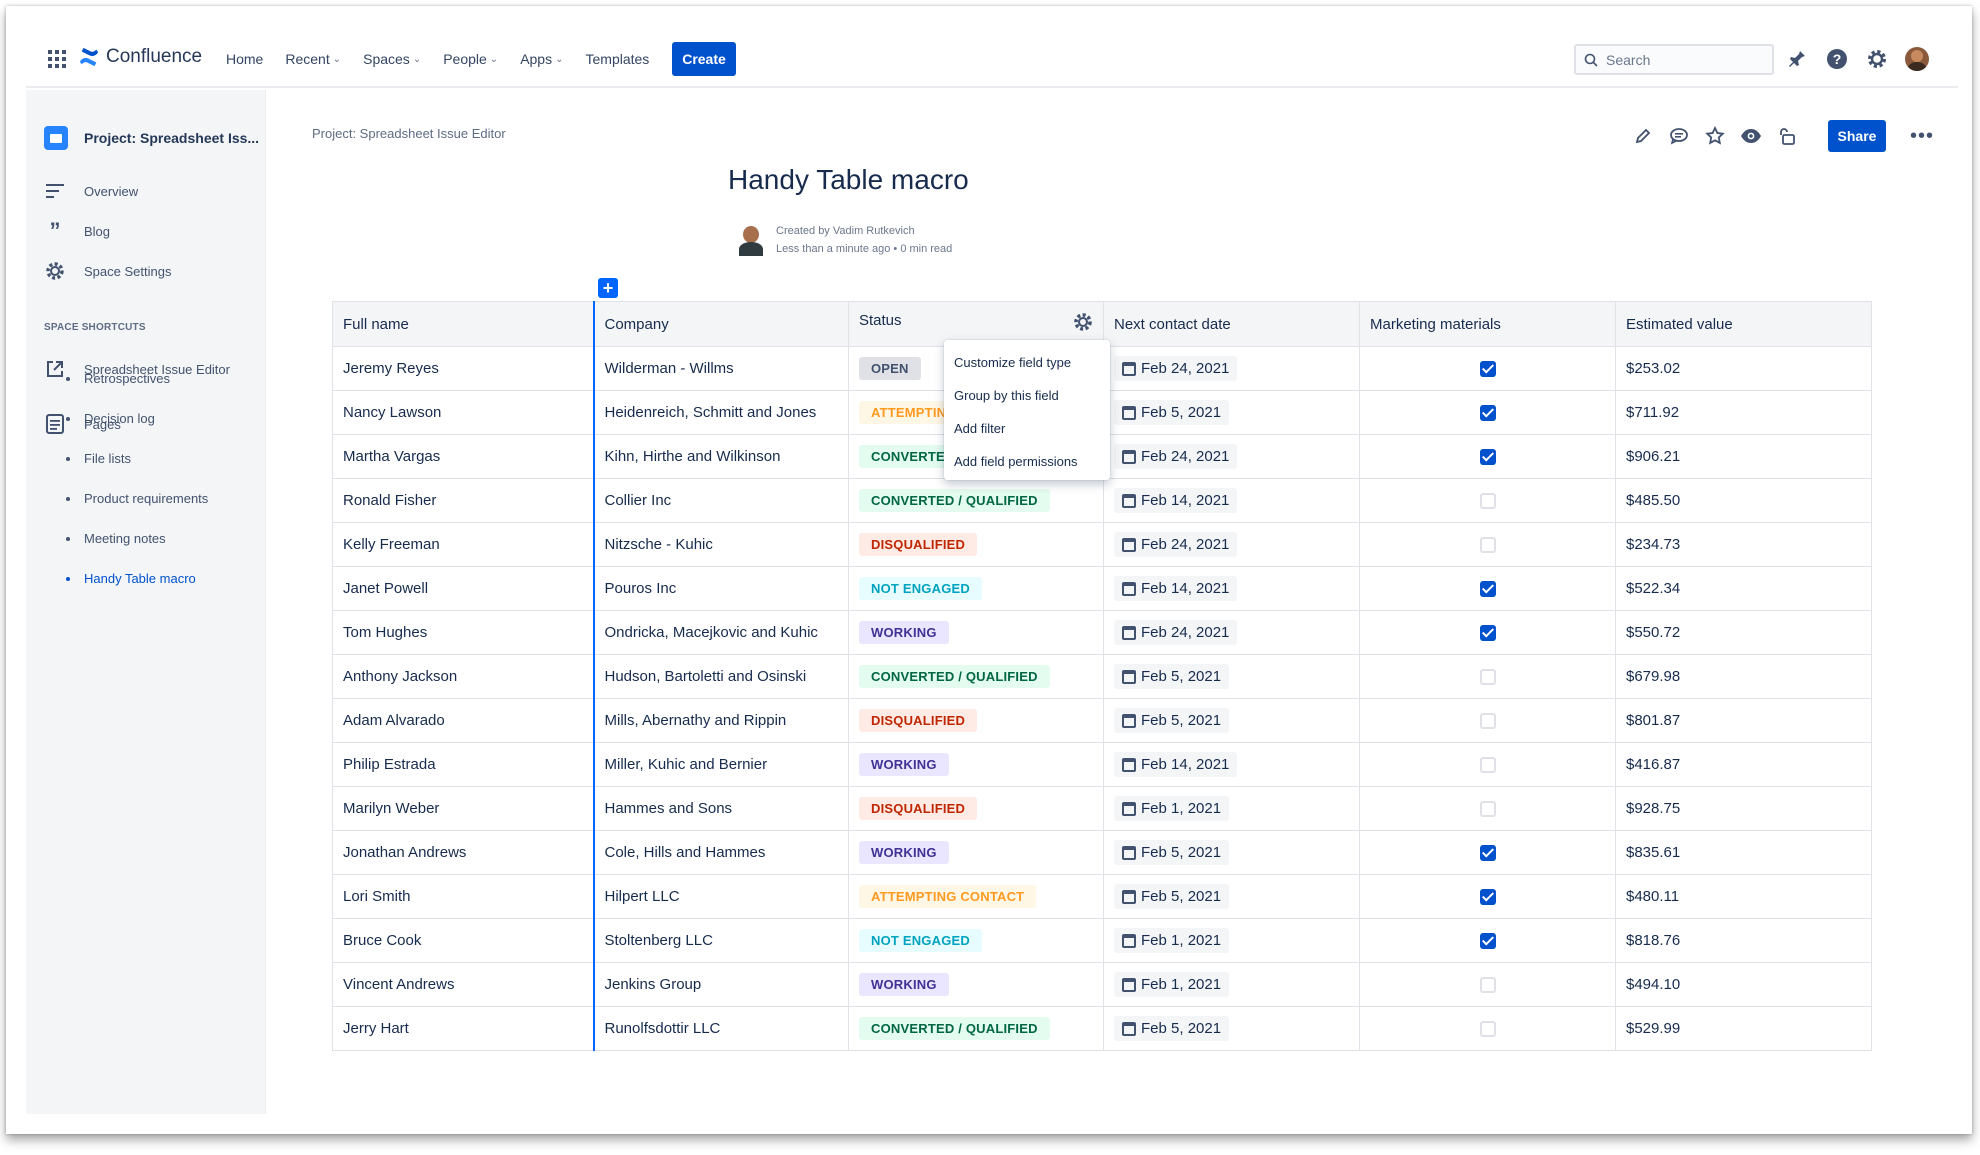 The image size is (1980, 1155). I want to click on header-estimated-value: Estimated value, so click(1743, 324).